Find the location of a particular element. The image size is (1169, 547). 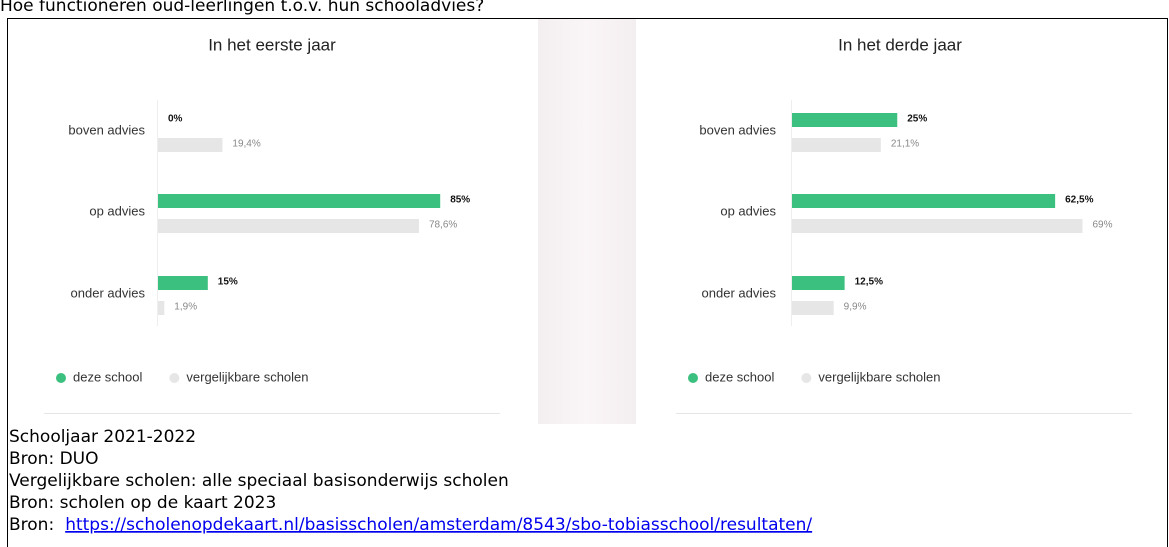

value-label: 1,9% is located at coordinates (185, 307).